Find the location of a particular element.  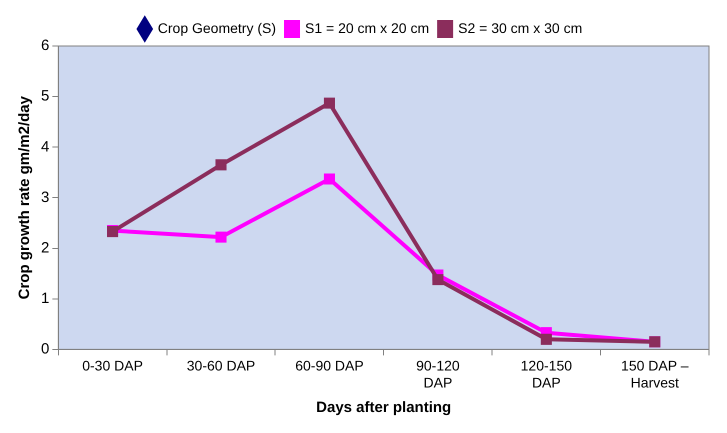

x-tick-label: 150 DAP – Harvest is located at coordinates (655, 374).